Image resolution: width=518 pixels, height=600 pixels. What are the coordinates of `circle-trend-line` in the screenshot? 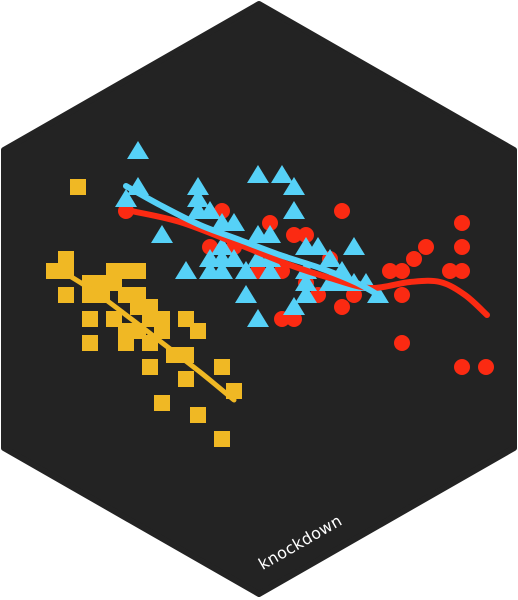 It's located at (306, 262).